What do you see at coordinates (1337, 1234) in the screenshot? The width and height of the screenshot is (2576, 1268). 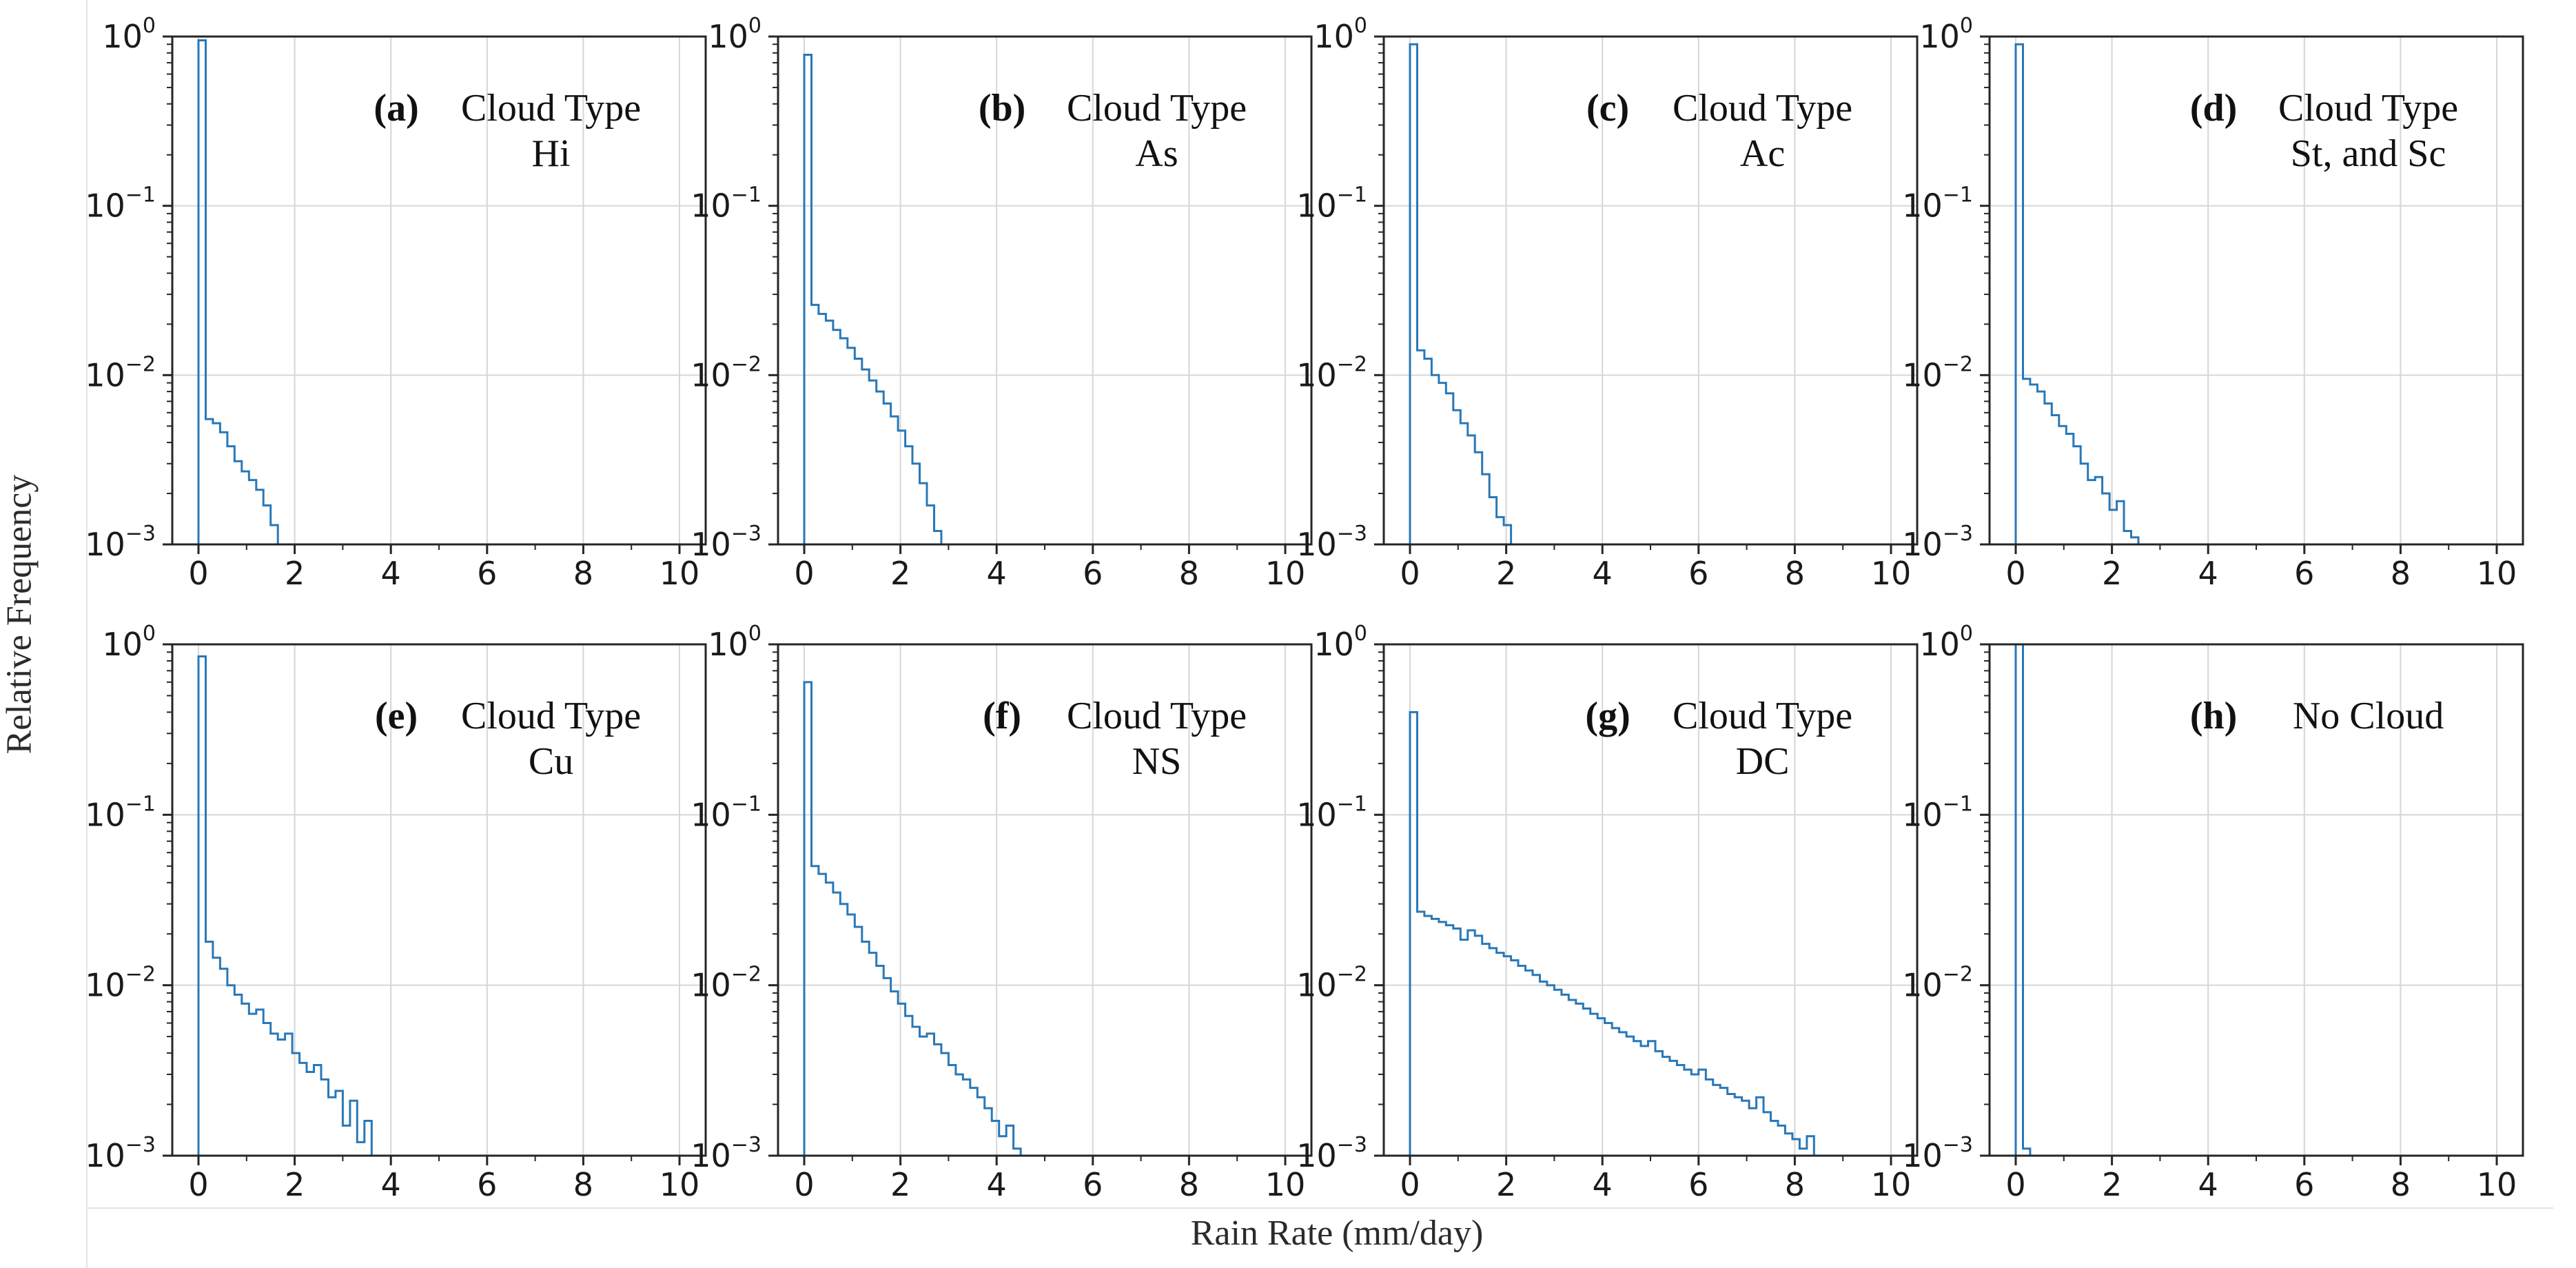 I see `x-axis-label: Rain Rate (mm/day)` at bounding box center [1337, 1234].